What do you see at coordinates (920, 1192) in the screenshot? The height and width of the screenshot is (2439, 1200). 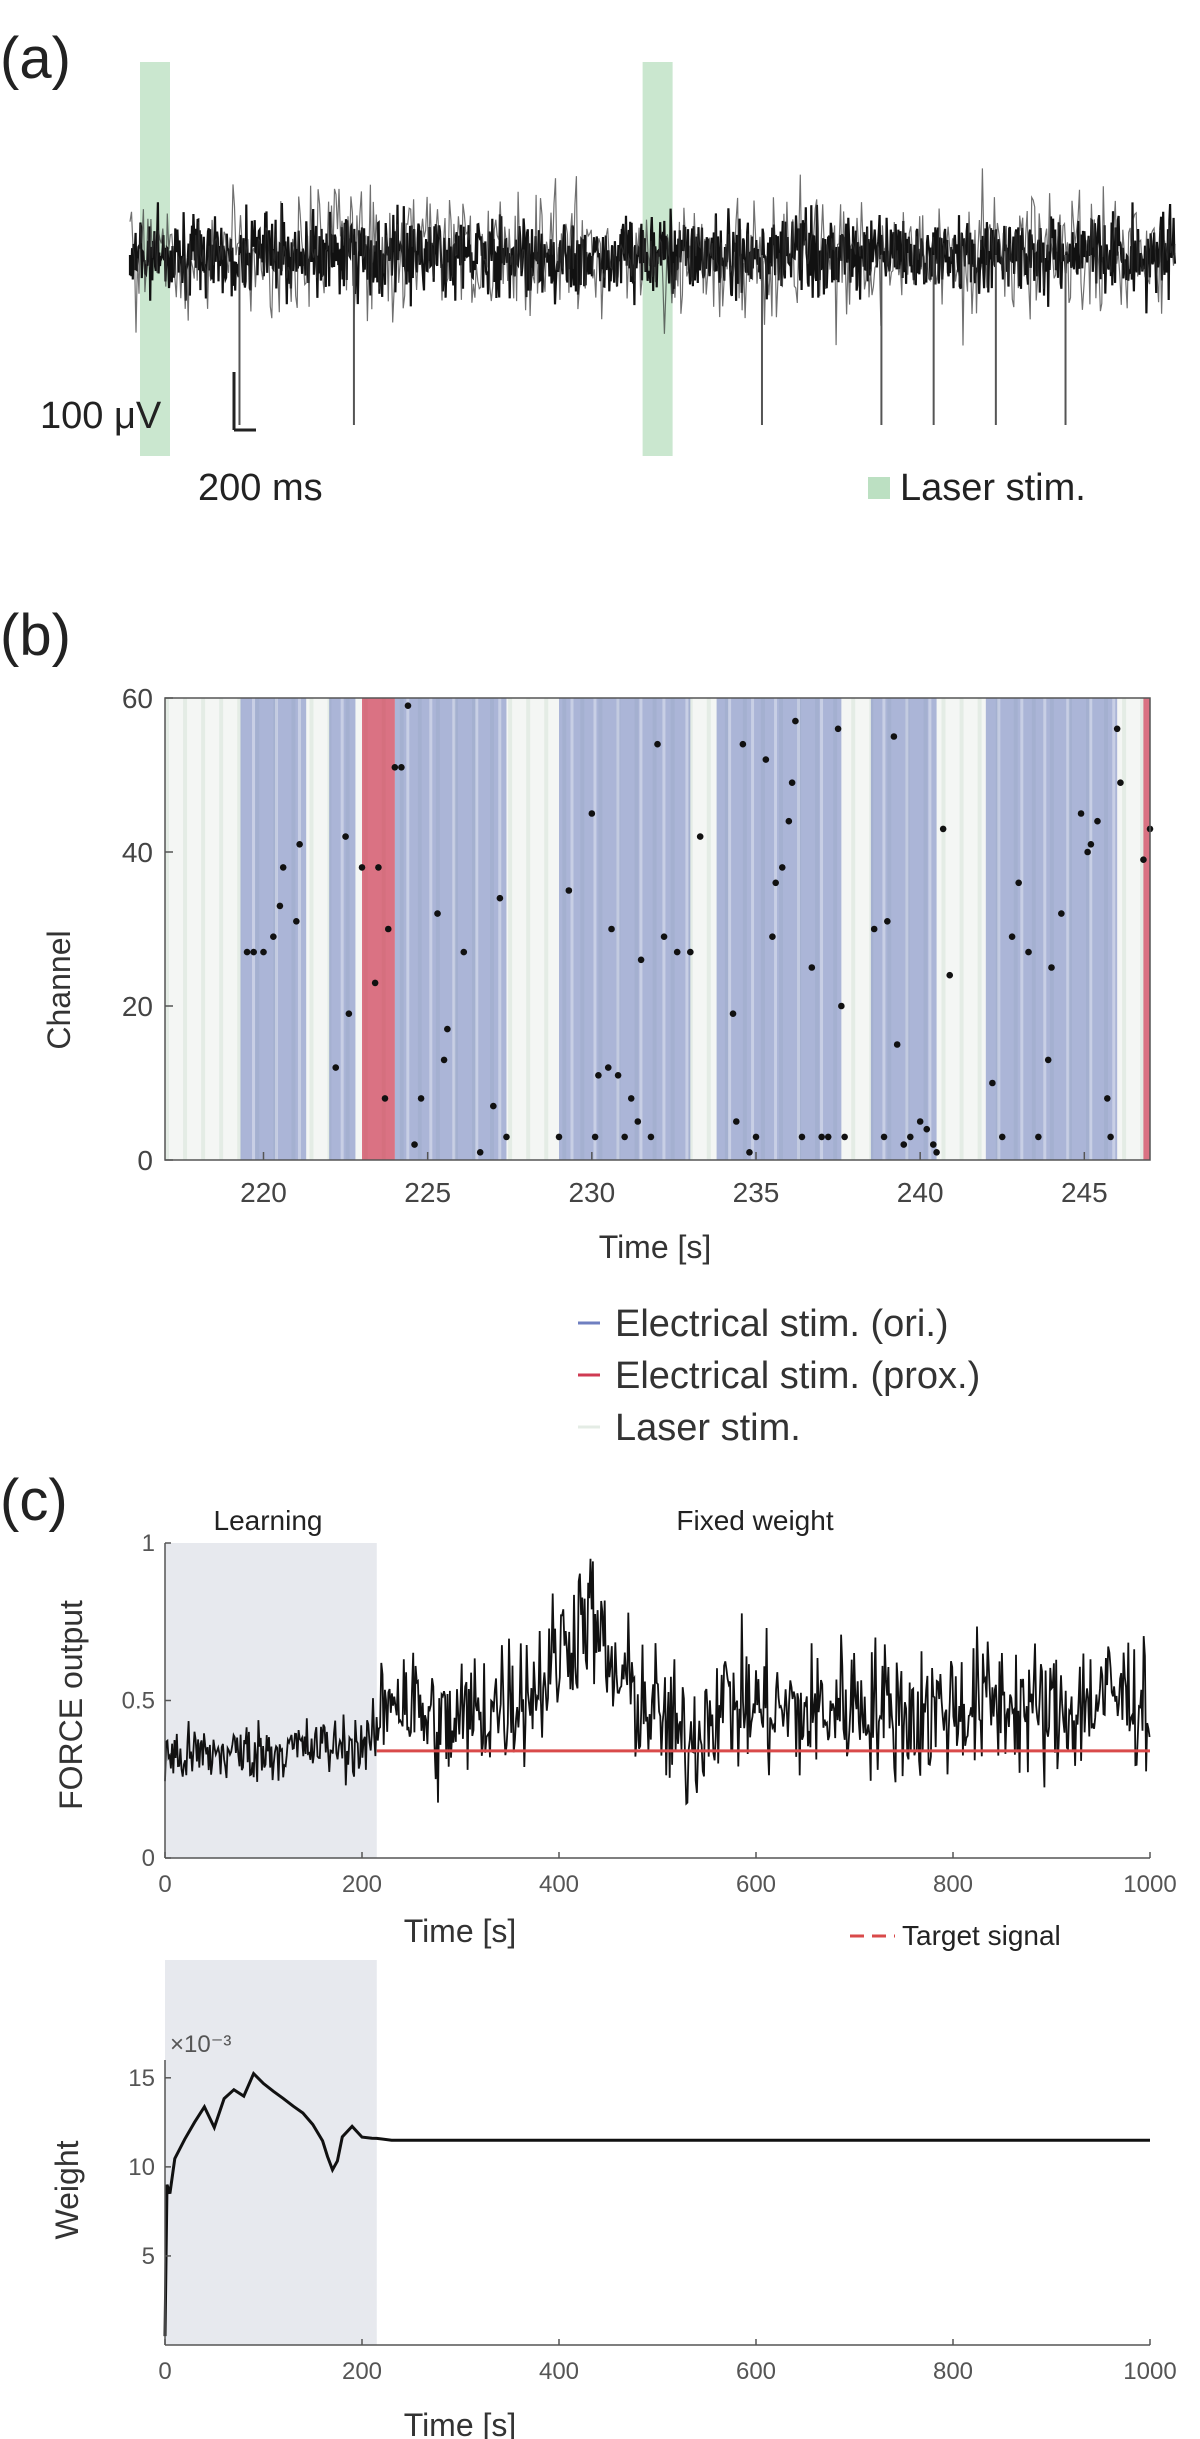 I see `x-tick-label: 240` at bounding box center [920, 1192].